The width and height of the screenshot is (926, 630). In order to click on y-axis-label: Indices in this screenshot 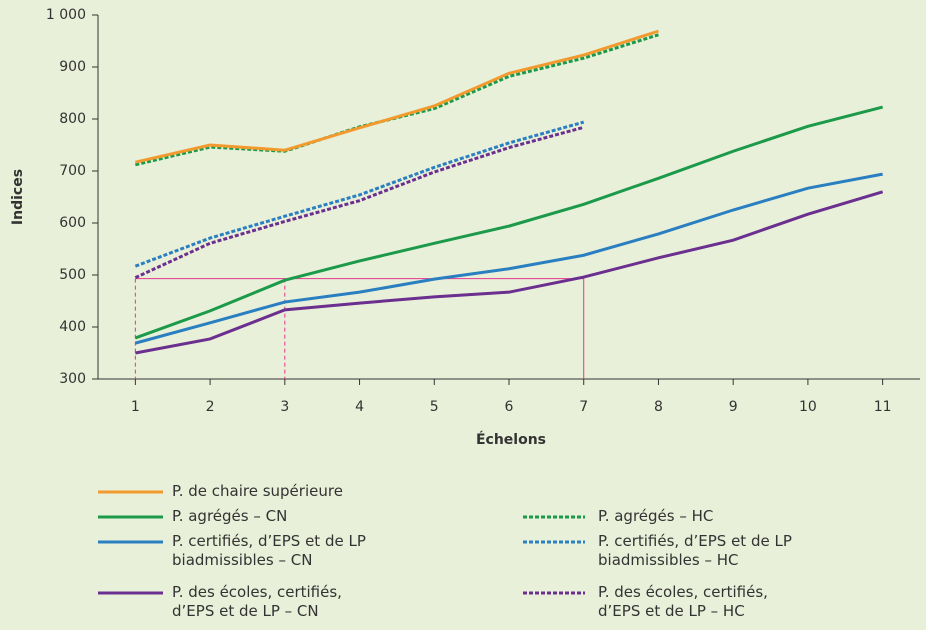, I will do `click(18, 197)`.